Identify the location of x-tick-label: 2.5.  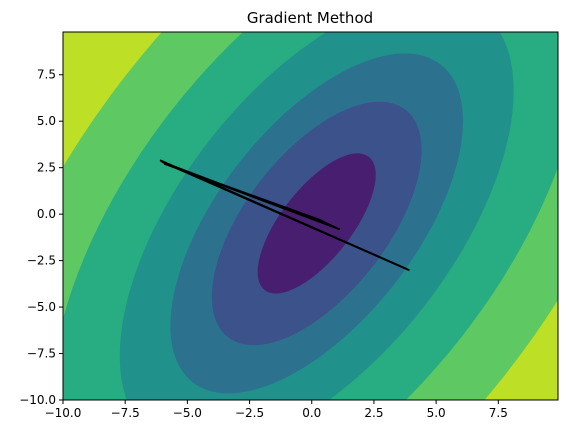
(373, 413).